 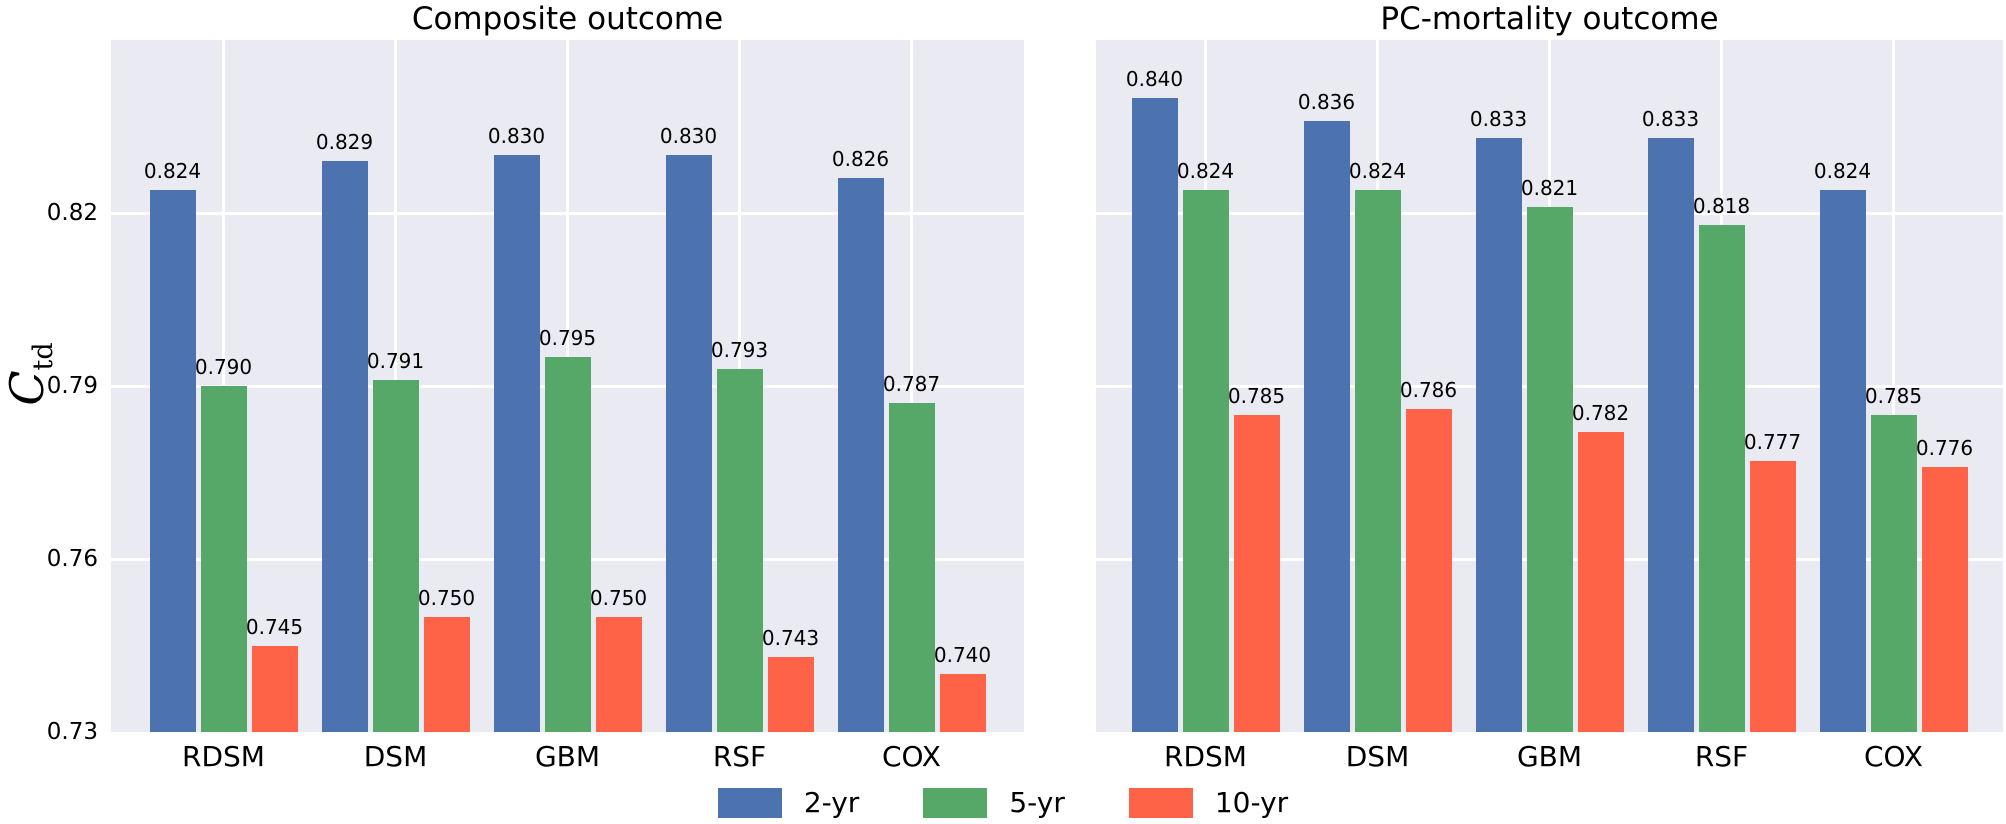 I want to click on bar-value-label: 0.740, so click(x=962, y=655).